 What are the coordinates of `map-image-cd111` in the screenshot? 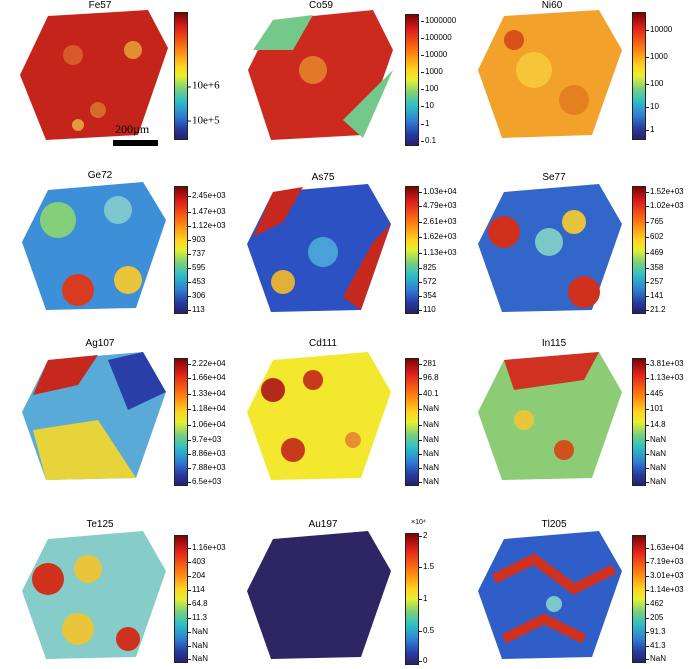 It's located at (319, 416).